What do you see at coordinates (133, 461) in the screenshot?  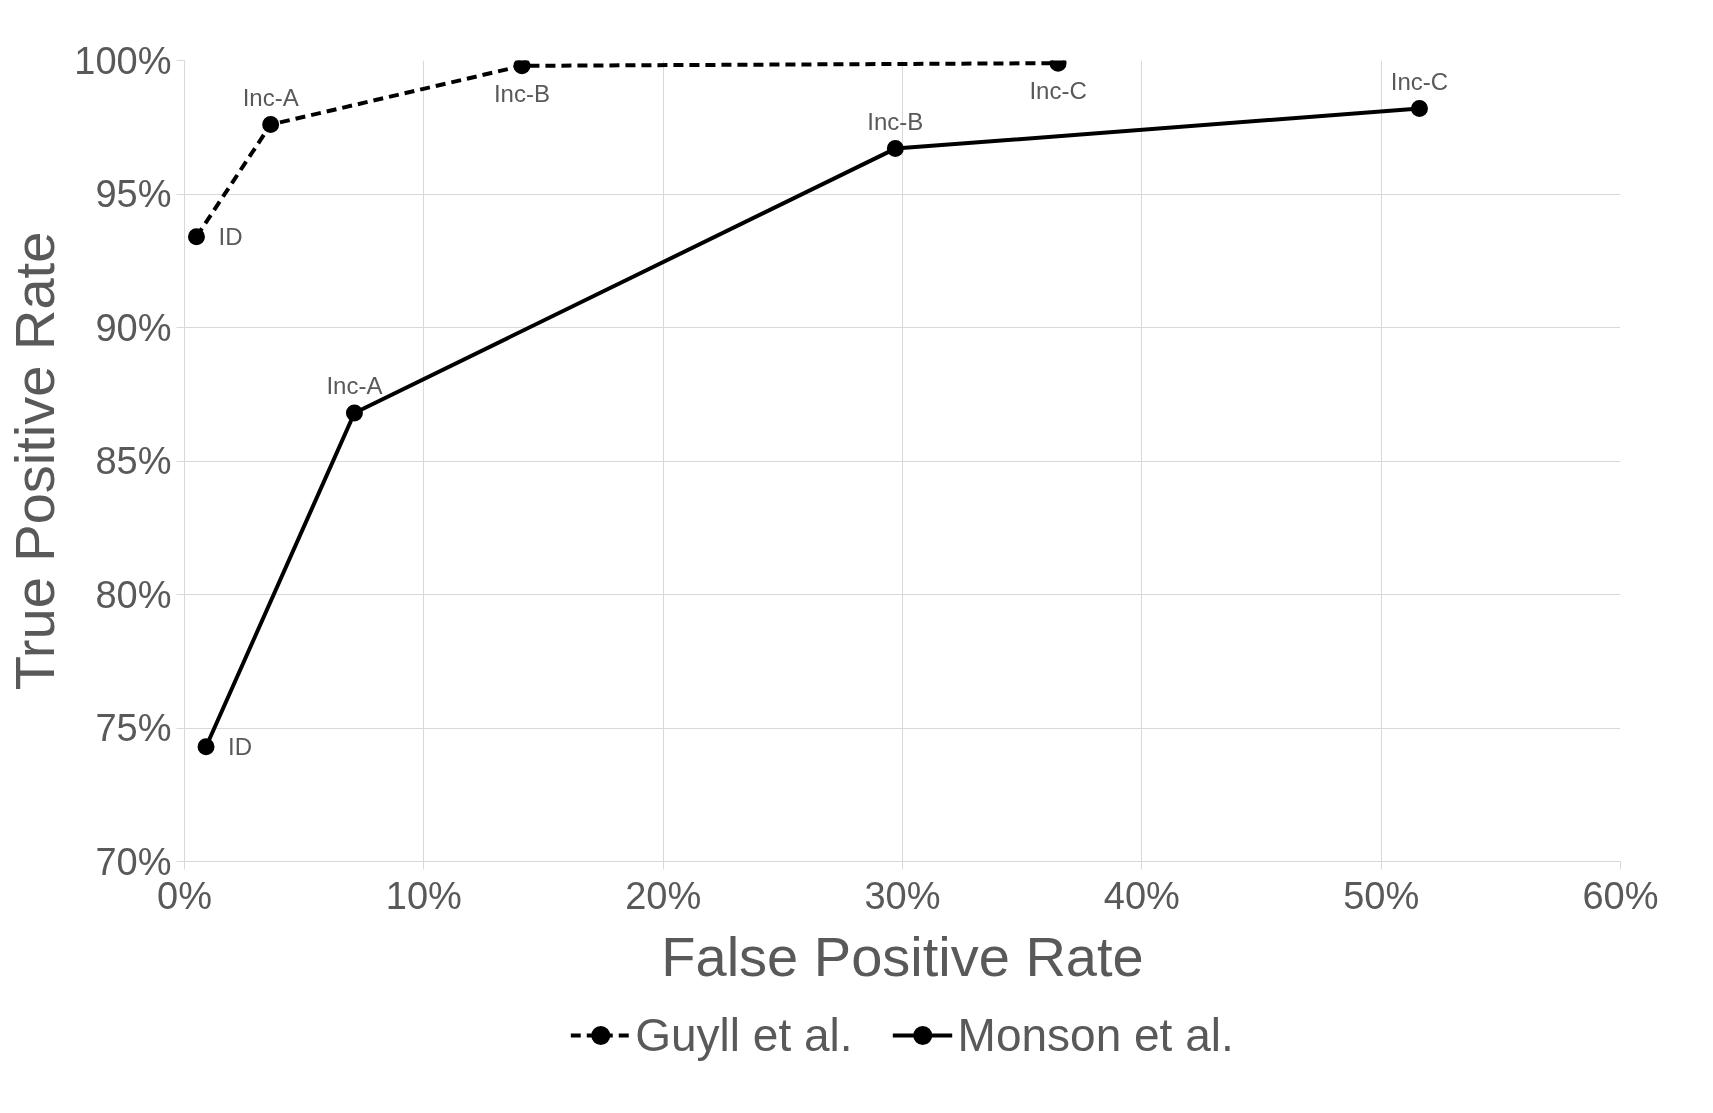 I see `y-tick-label: 85%` at bounding box center [133, 461].